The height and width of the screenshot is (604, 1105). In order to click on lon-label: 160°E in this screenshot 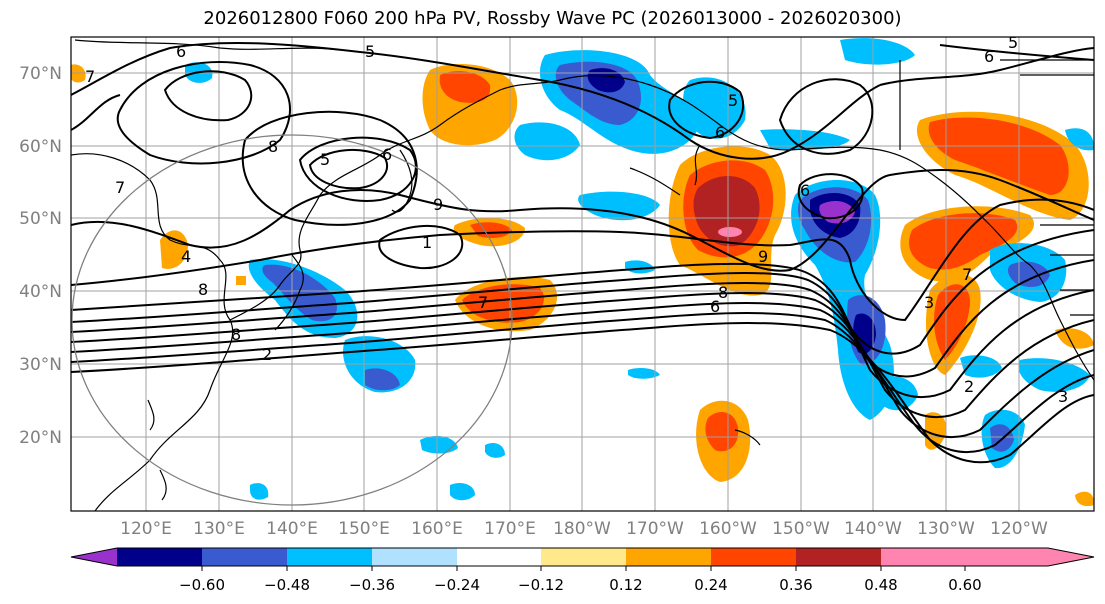, I will do `click(437, 529)`.